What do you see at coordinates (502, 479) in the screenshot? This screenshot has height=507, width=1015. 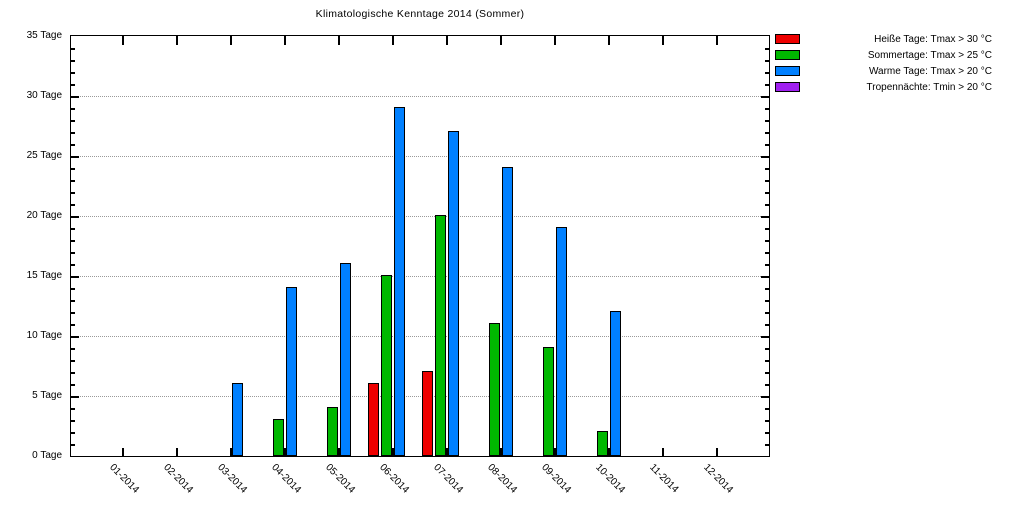 I see `x-axis-label: 08-2014` at bounding box center [502, 479].